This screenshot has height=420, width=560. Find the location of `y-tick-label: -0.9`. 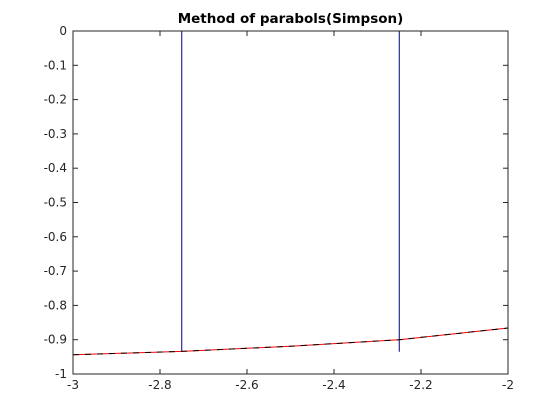

y-tick-label: -0.9 is located at coordinates (55, 340).